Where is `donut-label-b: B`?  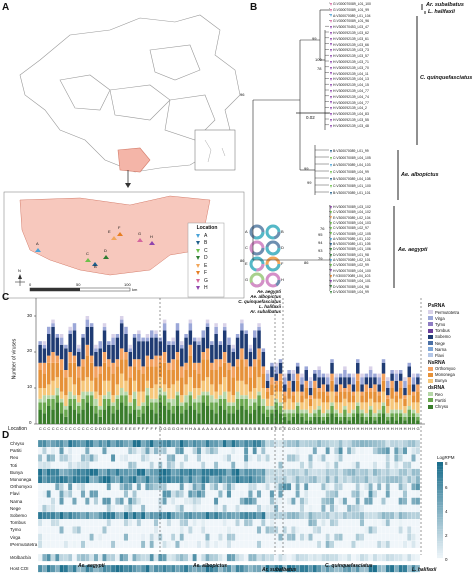
donut-label-b: B is located at coordinates (282, 231).